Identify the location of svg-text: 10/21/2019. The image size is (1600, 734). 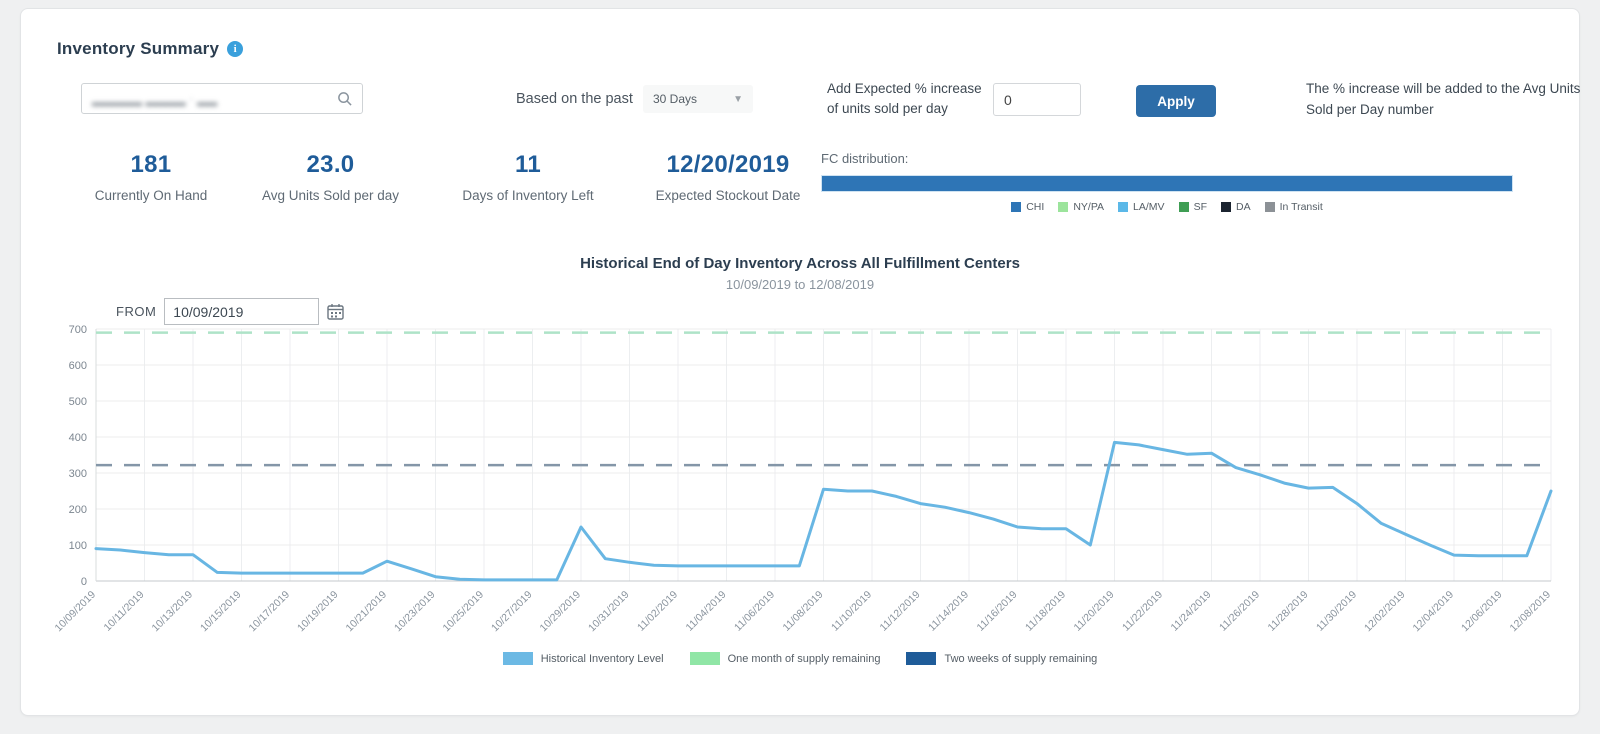
(366, 612).